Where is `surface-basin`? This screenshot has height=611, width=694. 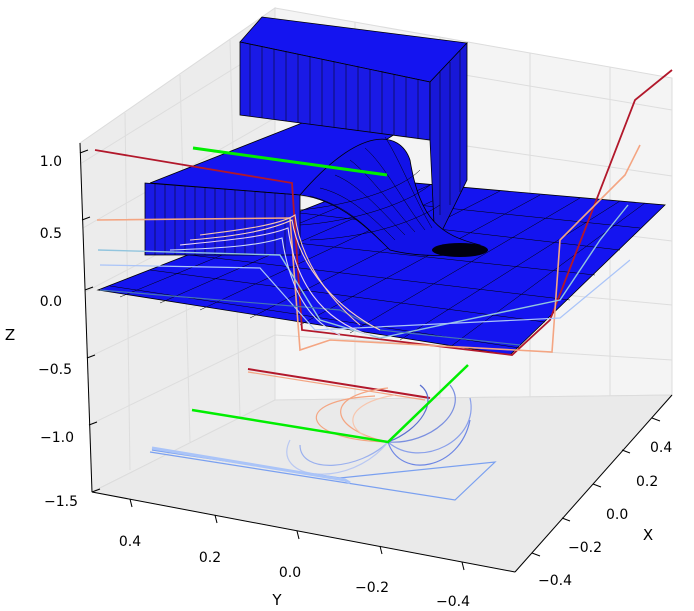
surface-basin is located at coordinates (460, 250).